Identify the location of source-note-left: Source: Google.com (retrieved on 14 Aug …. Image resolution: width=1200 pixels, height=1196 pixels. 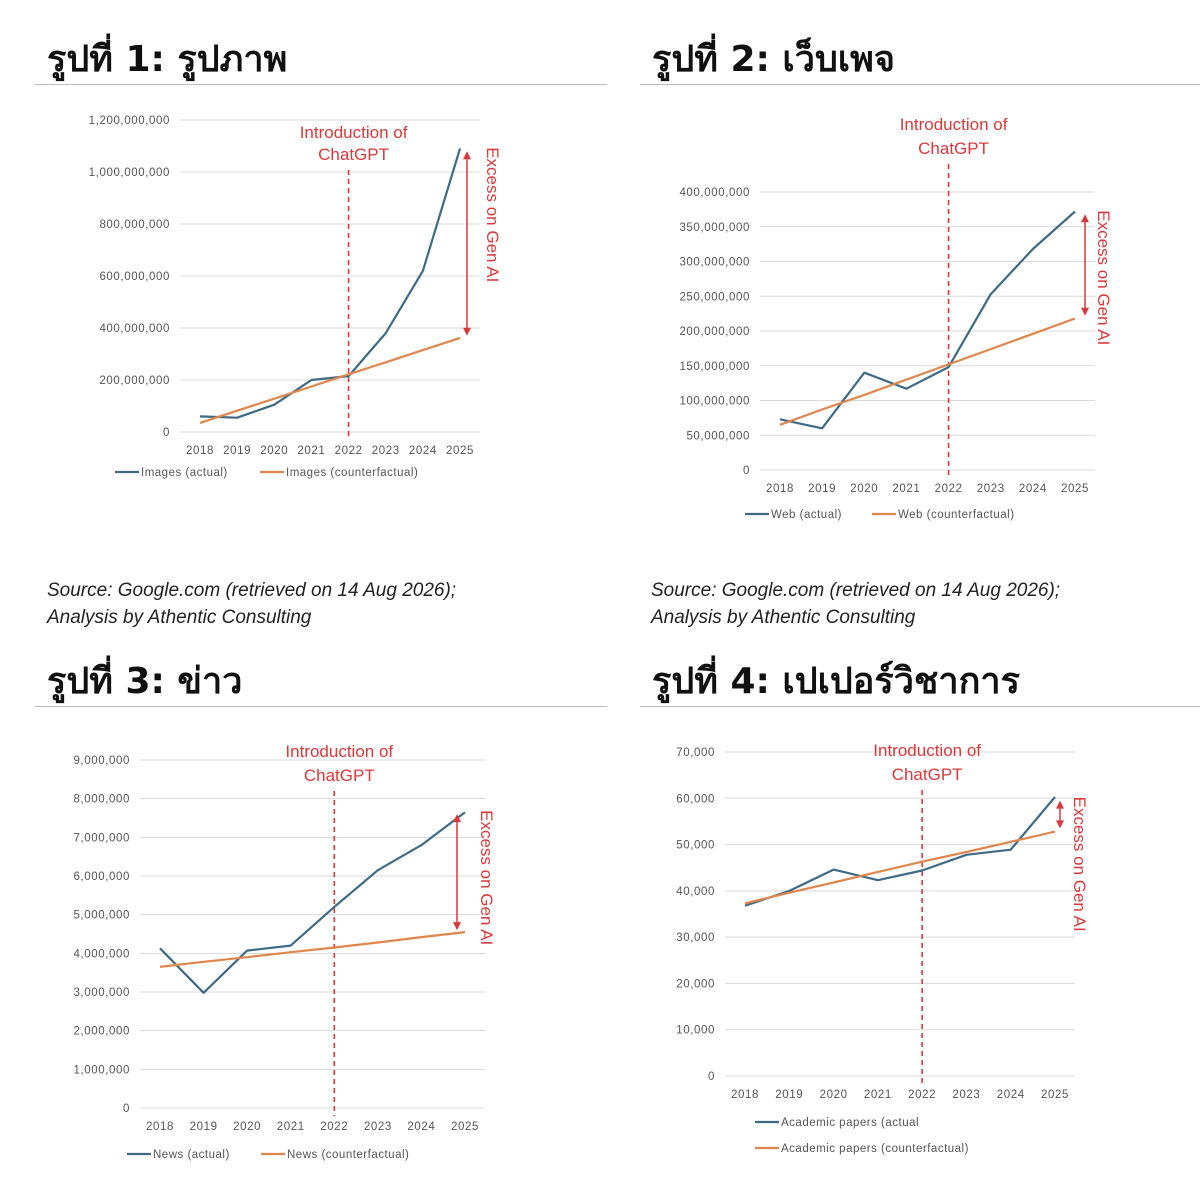
(251, 604).